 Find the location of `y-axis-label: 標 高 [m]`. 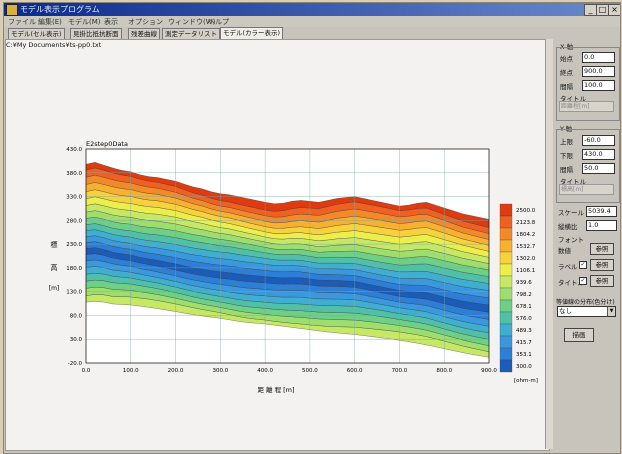

y-axis-label: 標 高 [m] is located at coordinates (54, 266).